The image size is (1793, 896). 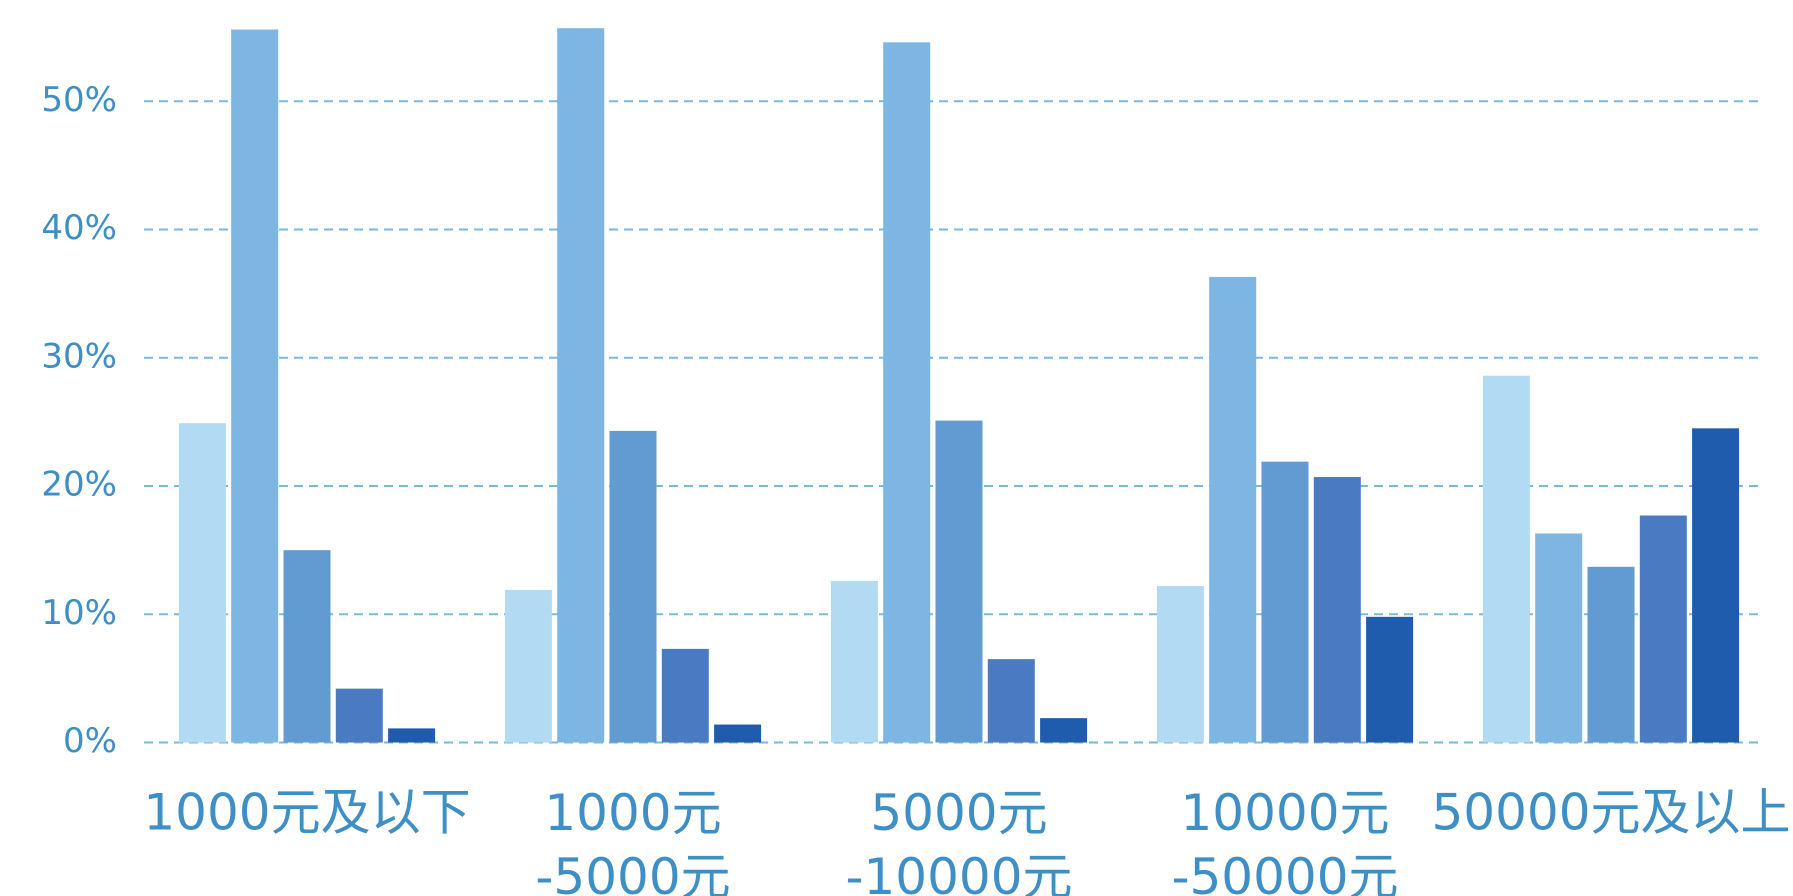 I want to click on y-tick-label: 40%, so click(x=79, y=228).